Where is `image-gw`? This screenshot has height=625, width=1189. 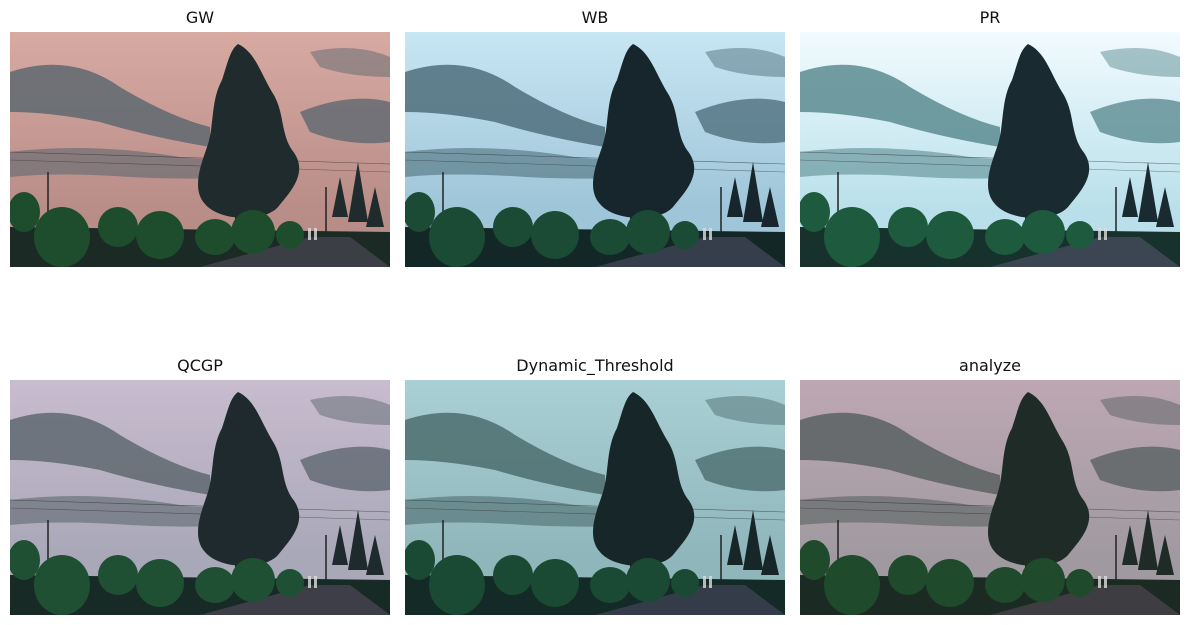 image-gw is located at coordinates (200, 149).